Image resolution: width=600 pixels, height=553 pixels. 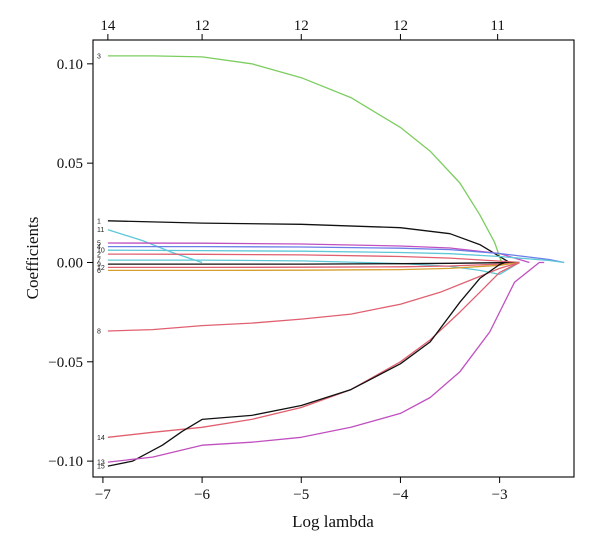 I want to click on top-tick-label: 11, so click(x=497, y=26).